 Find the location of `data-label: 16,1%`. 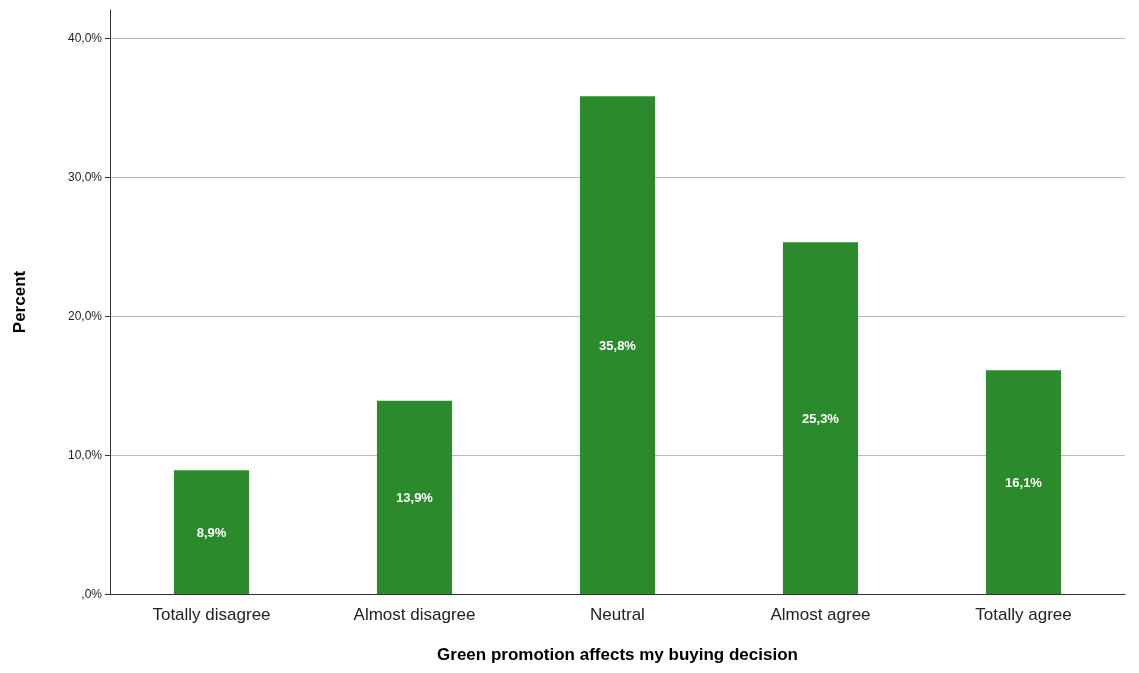

data-label: 16,1% is located at coordinates (1024, 482).